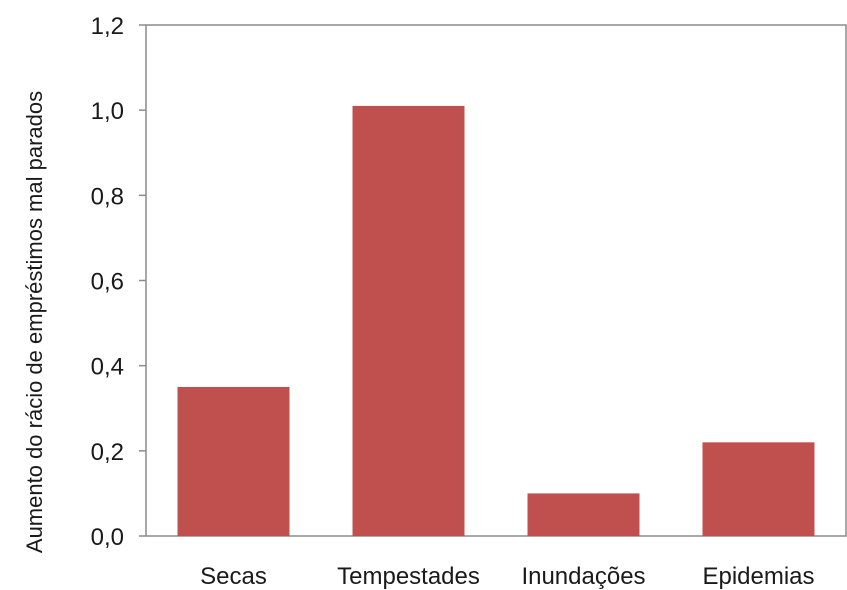 The height and width of the screenshot is (590, 847). Describe the element at coordinates (107, 452) in the screenshot. I see `y-tick-label: 0,2` at that location.